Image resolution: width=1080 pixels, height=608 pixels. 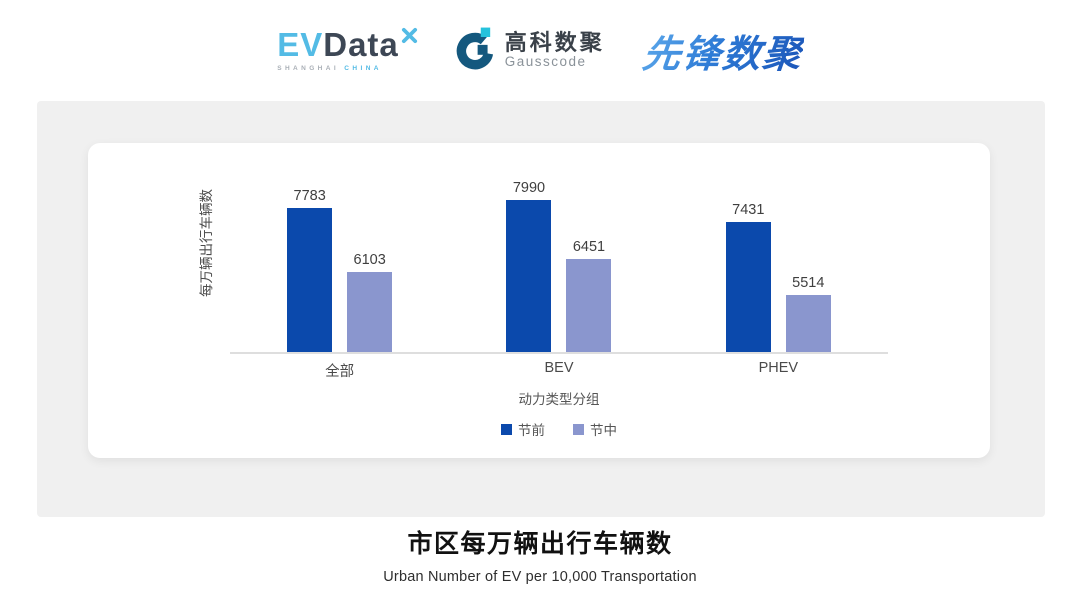 I want to click on gausscode-cn-text: 高科数聚, so click(x=554, y=42).